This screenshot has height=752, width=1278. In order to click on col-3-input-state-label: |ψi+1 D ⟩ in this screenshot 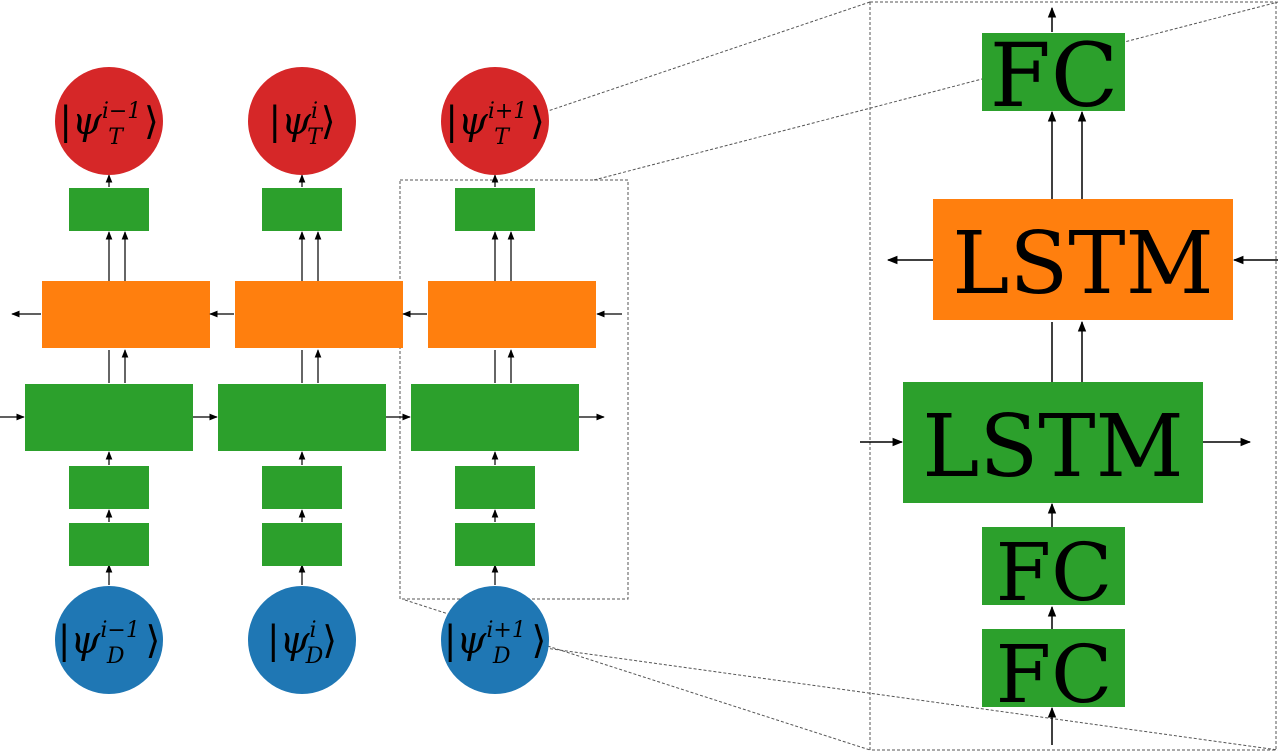, I will do `click(495, 643)`.